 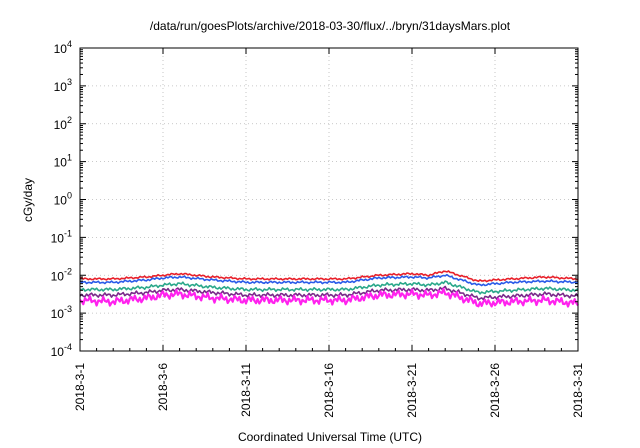 What do you see at coordinates (63, 161) in the screenshot?
I see `y-tick-label: 10¹` at bounding box center [63, 161].